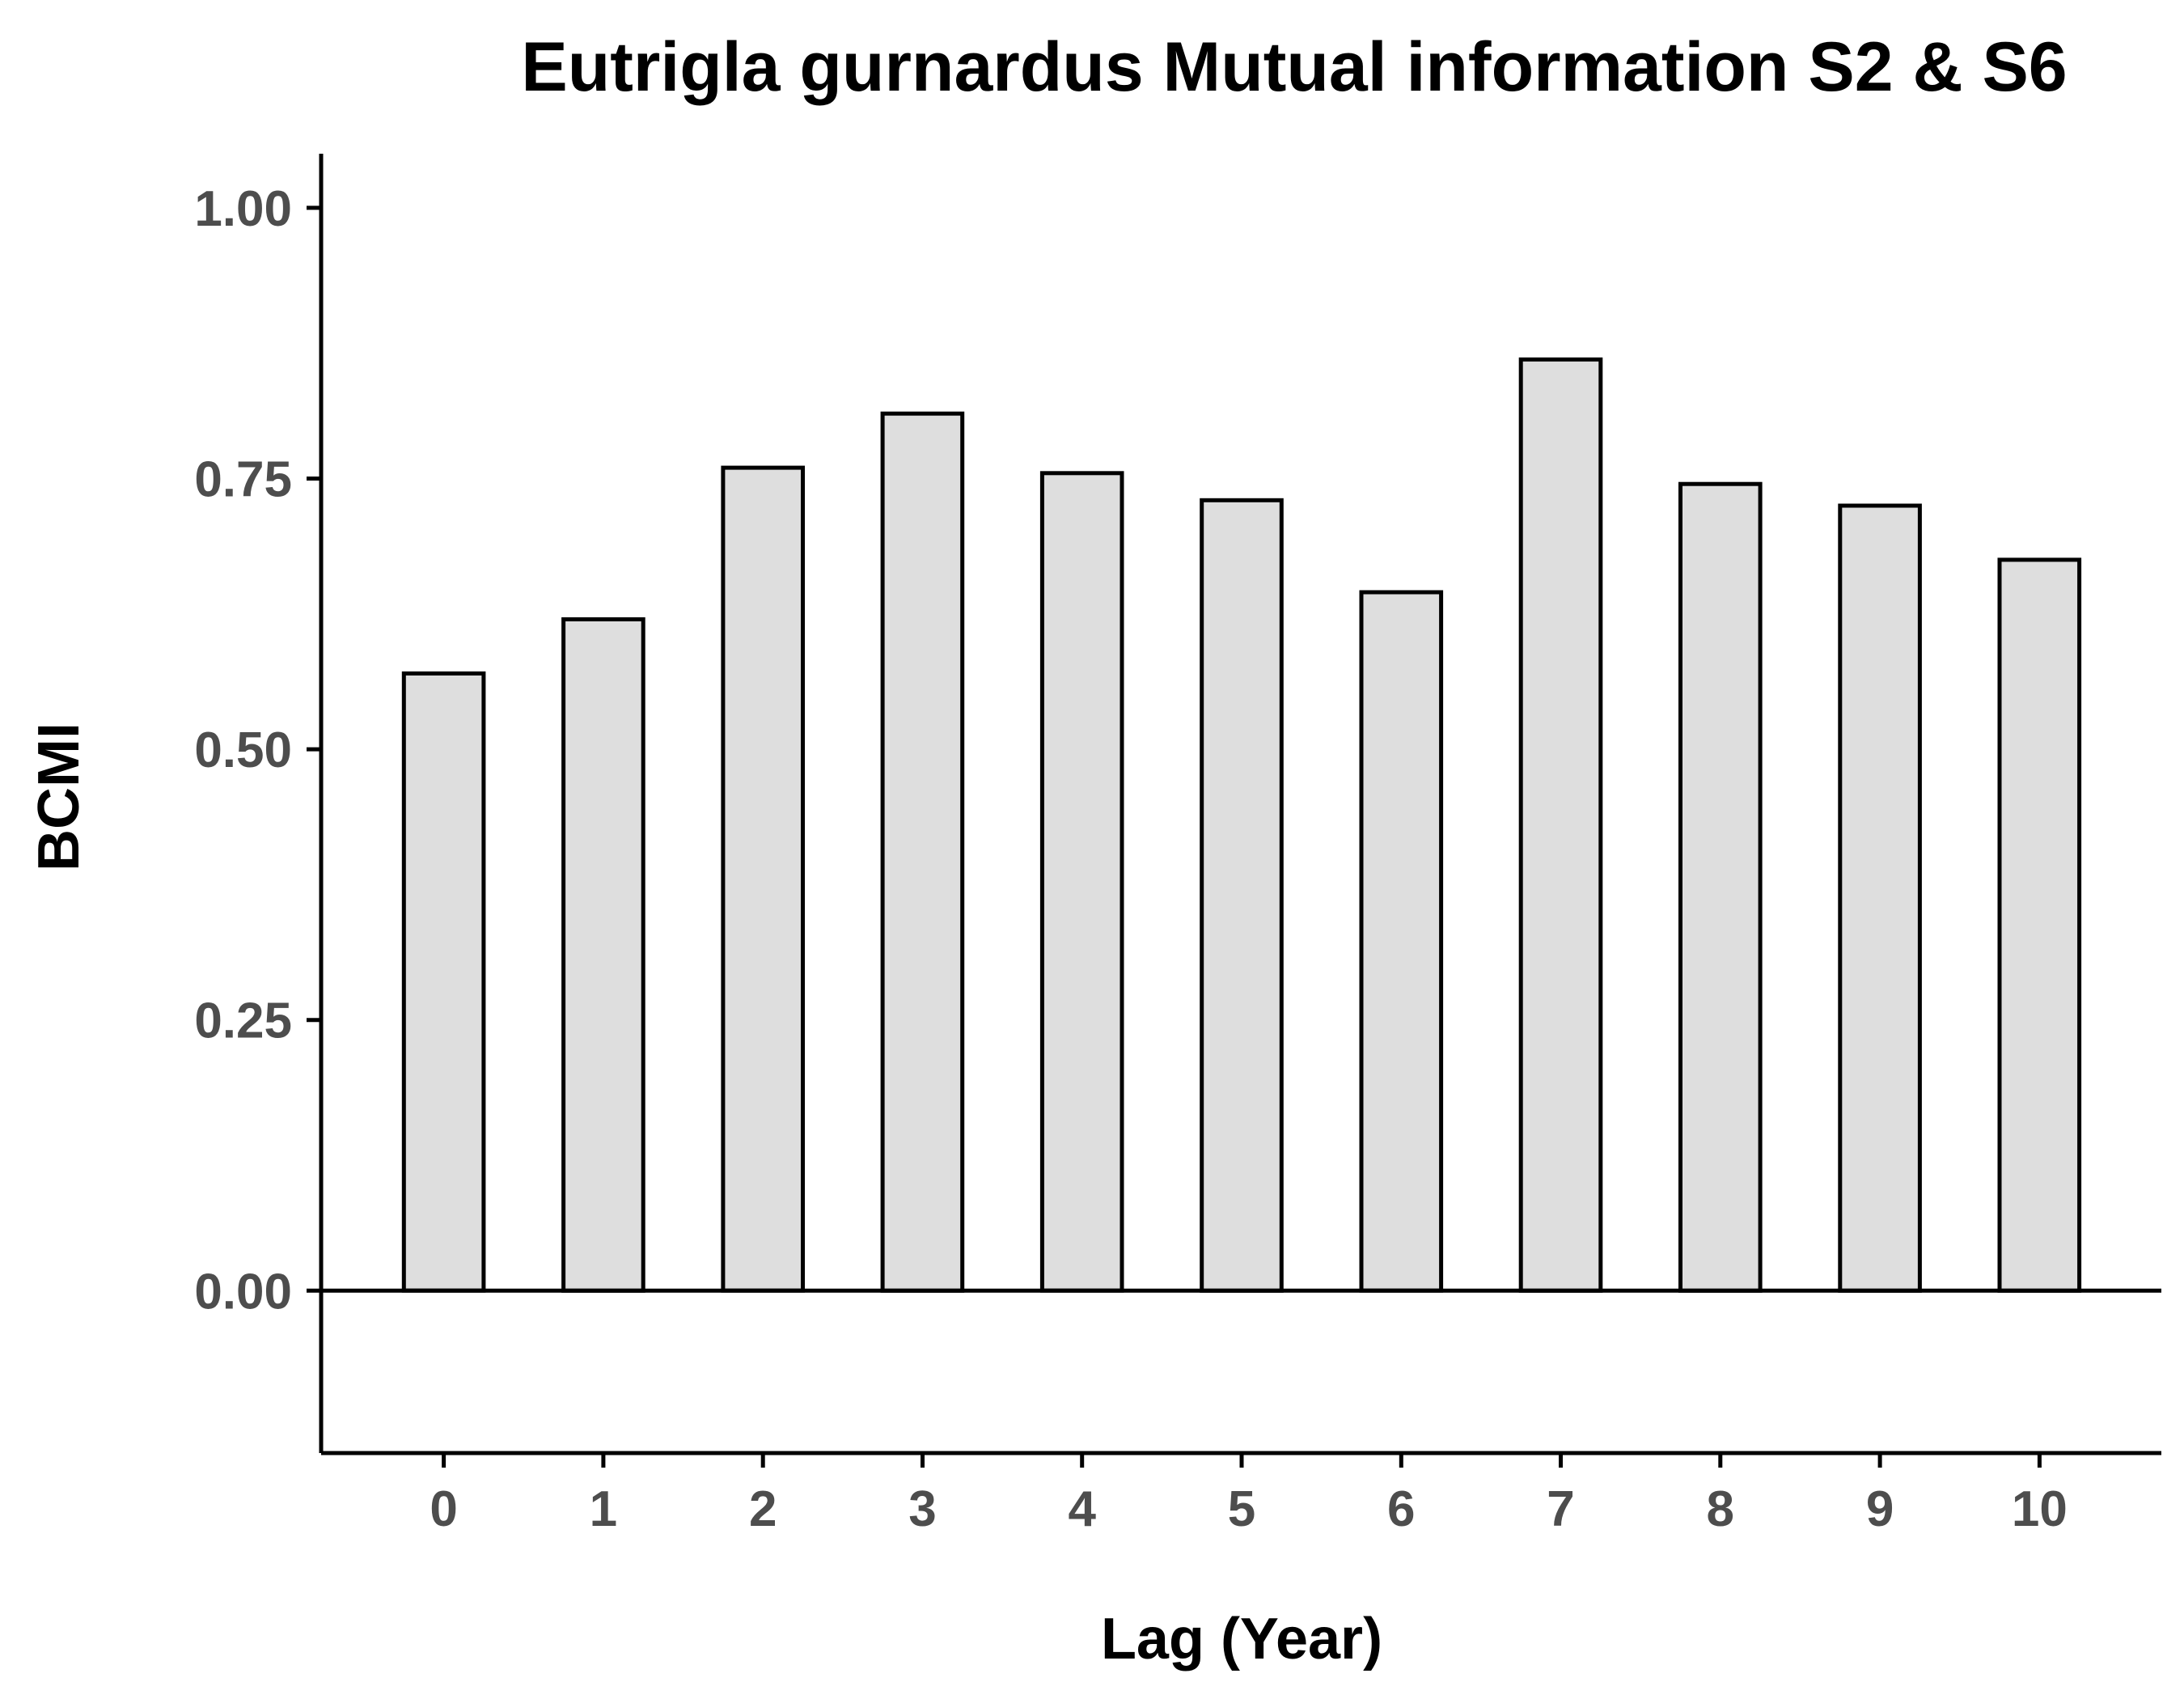 Image resolution: width=2184 pixels, height=1699 pixels. What do you see at coordinates (1082, 1509) in the screenshot?
I see `x-tick-label: 4` at bounding box center [1082, 1509].